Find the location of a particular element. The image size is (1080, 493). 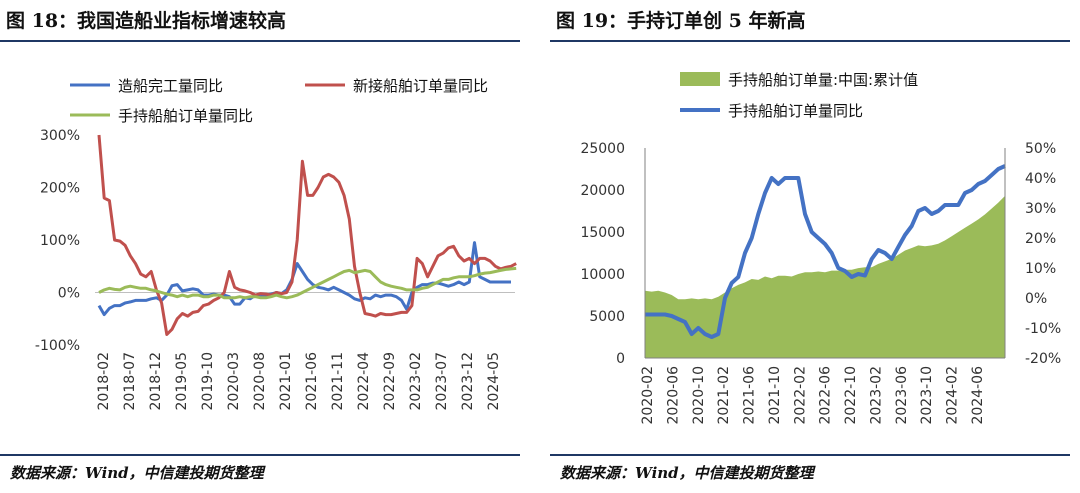

left-source-rule is located at coordinates (260, 455).